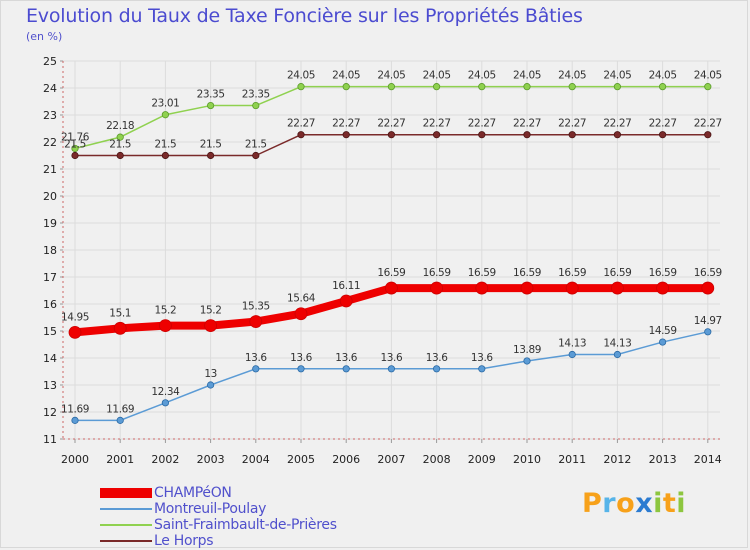 Image resolution: width=750 pixels, height=550 pixels. Describe the element at coordinates (391, 459) in the screenshot. I see `x-tick-label: 2007` at that location.